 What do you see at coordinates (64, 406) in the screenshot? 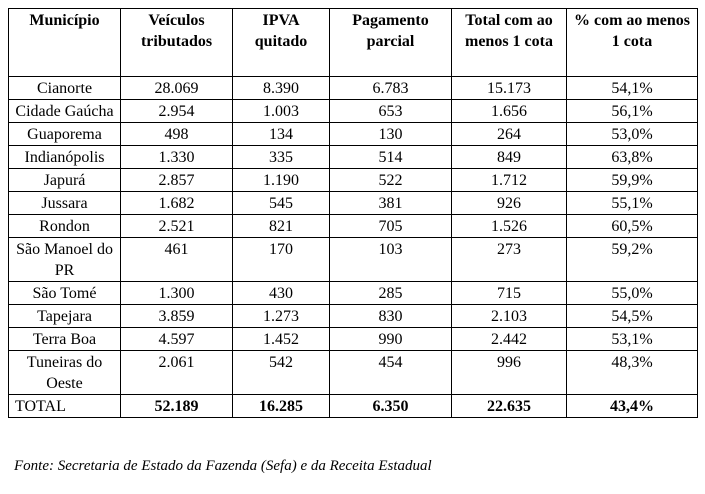
I see `municipality-cell: TOTAL` at bounding box center [64, 406].